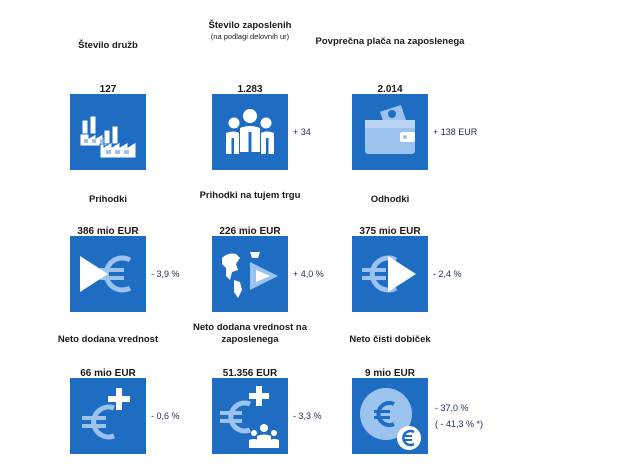 The image size is (634, 468). What do you see at coordinates (390, 132) in the screenshot?
I see `wallet-icon` at bounding box center [390, 132].